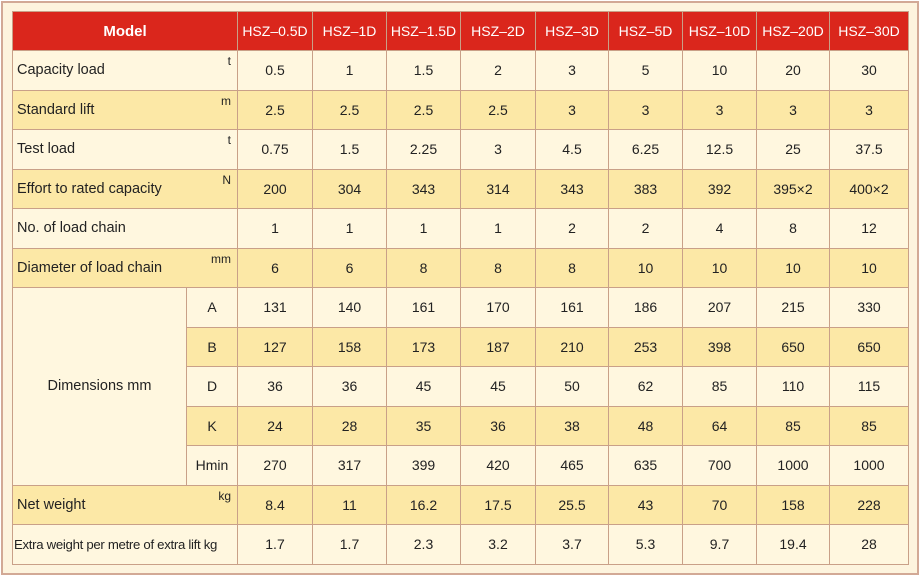 The image size is (920, 576). Describe the element at coordinates (423, 425) in the screenshot. I see `value-cell: 35` at that location.